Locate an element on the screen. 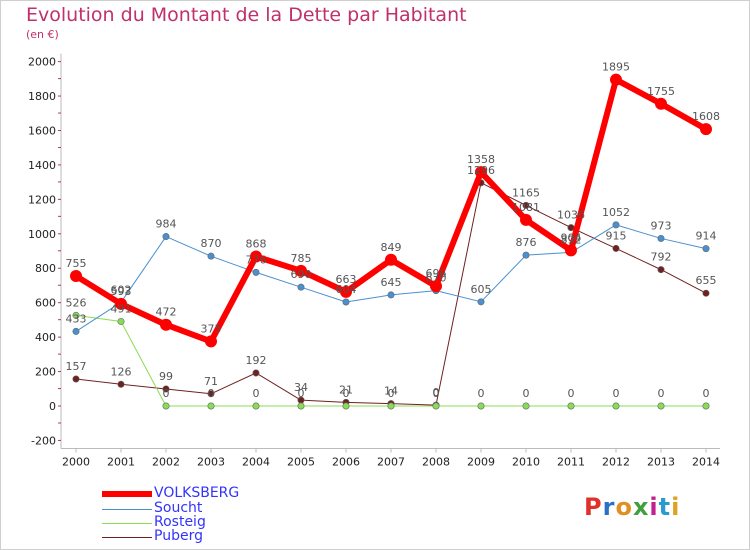 Image resolution: width=750 pixels, height=550 pixels. data-label-puberg: 1165 is located at coordinates (526, 192).